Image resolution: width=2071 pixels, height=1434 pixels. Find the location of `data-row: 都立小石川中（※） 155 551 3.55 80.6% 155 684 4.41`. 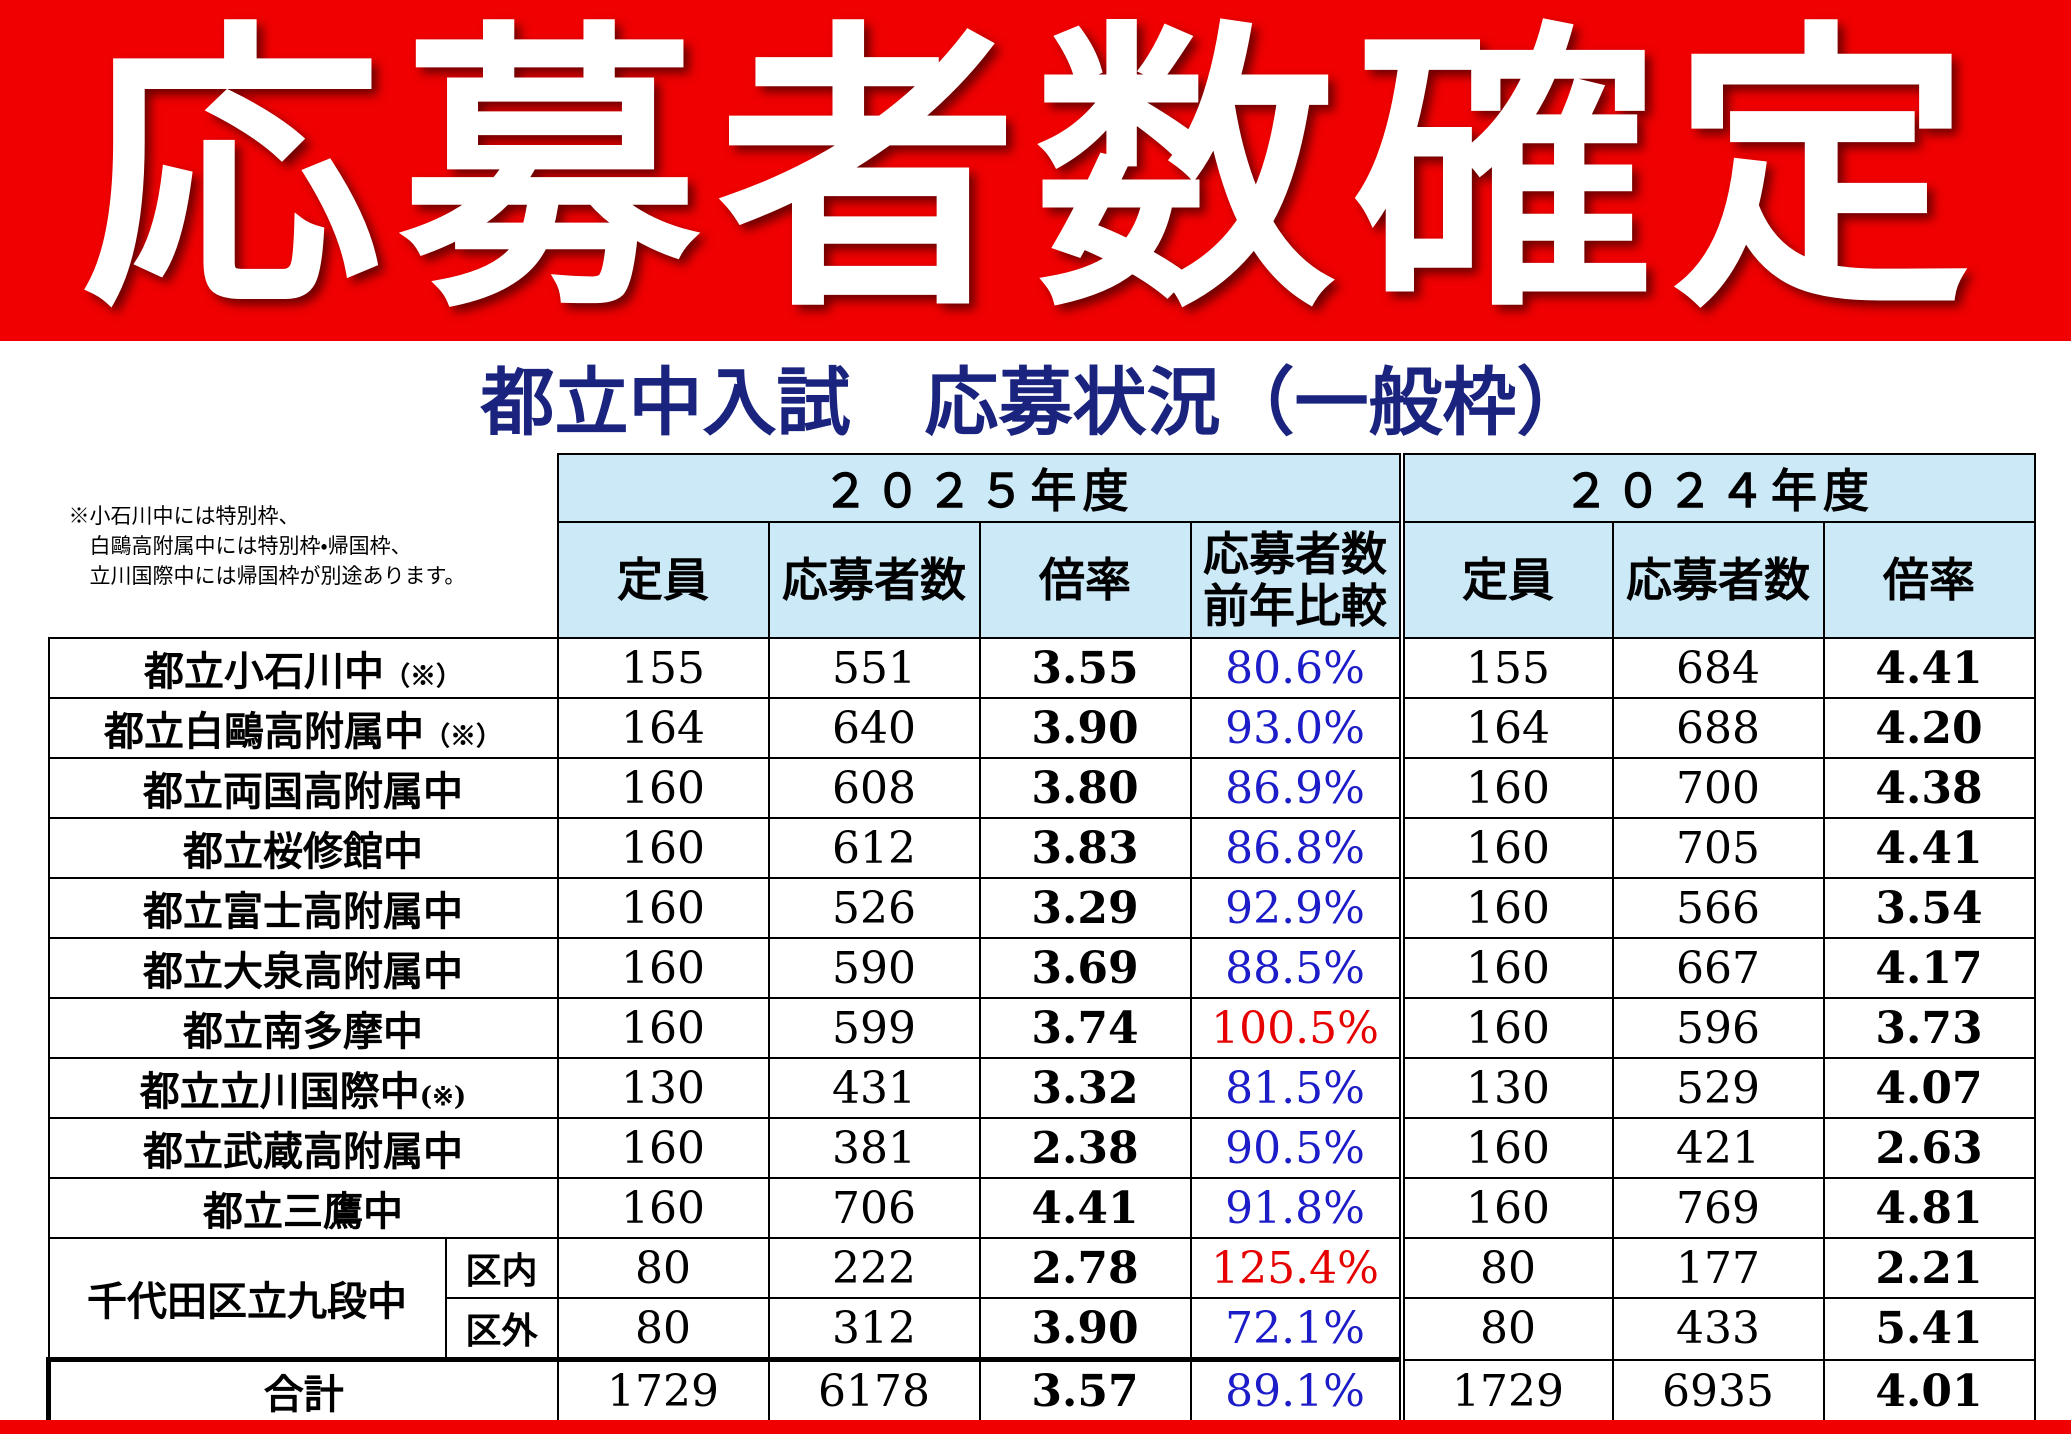

data-row: 都立小石川中（※） 155 551 3.55 80.6% 155 684 4.41 is located at coordinates (1041, 668).